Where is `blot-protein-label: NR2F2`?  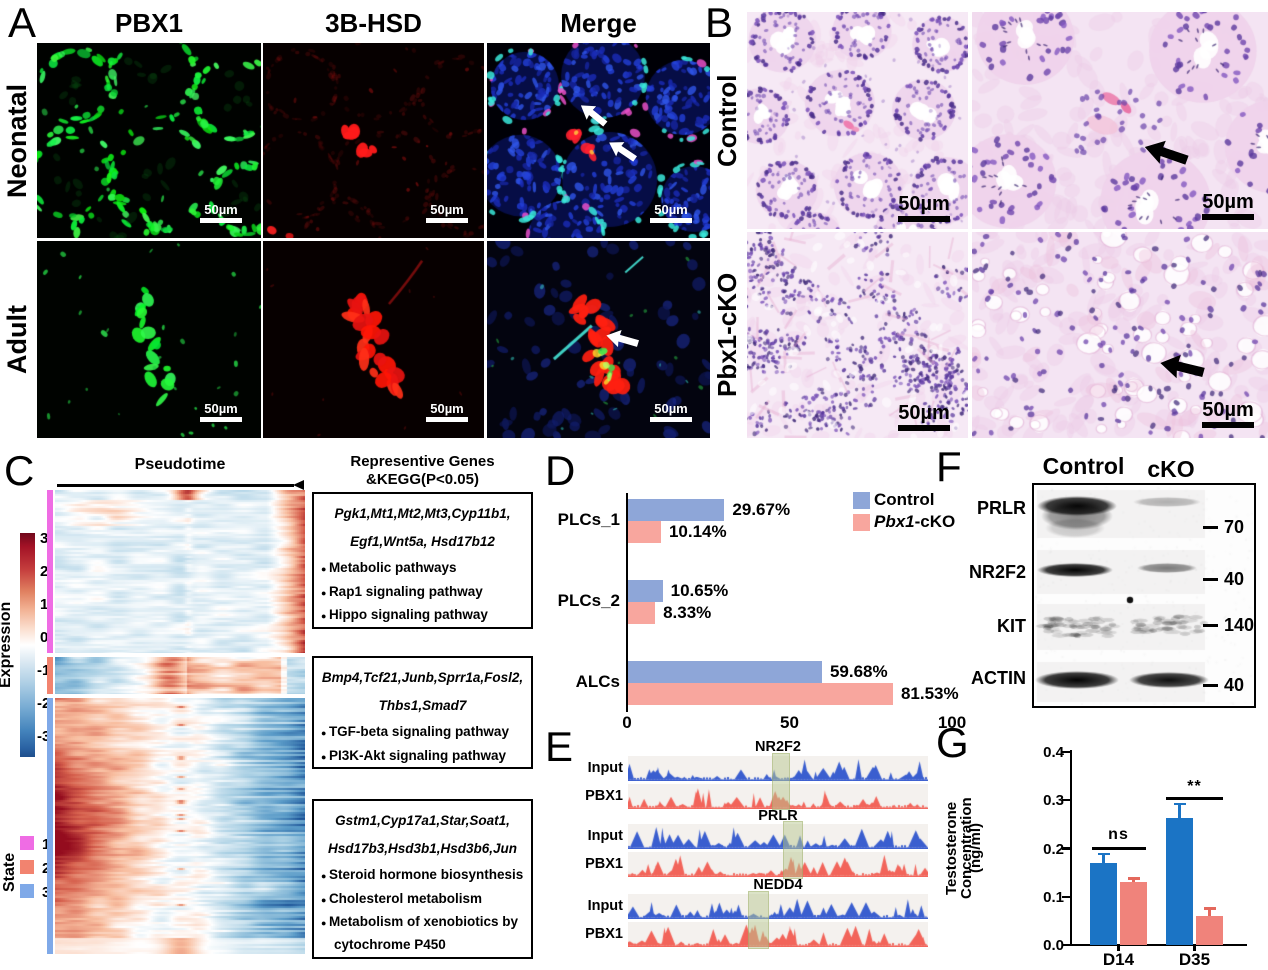 blot-protein-label: NR2F2 is located at coordinates (997, 572).